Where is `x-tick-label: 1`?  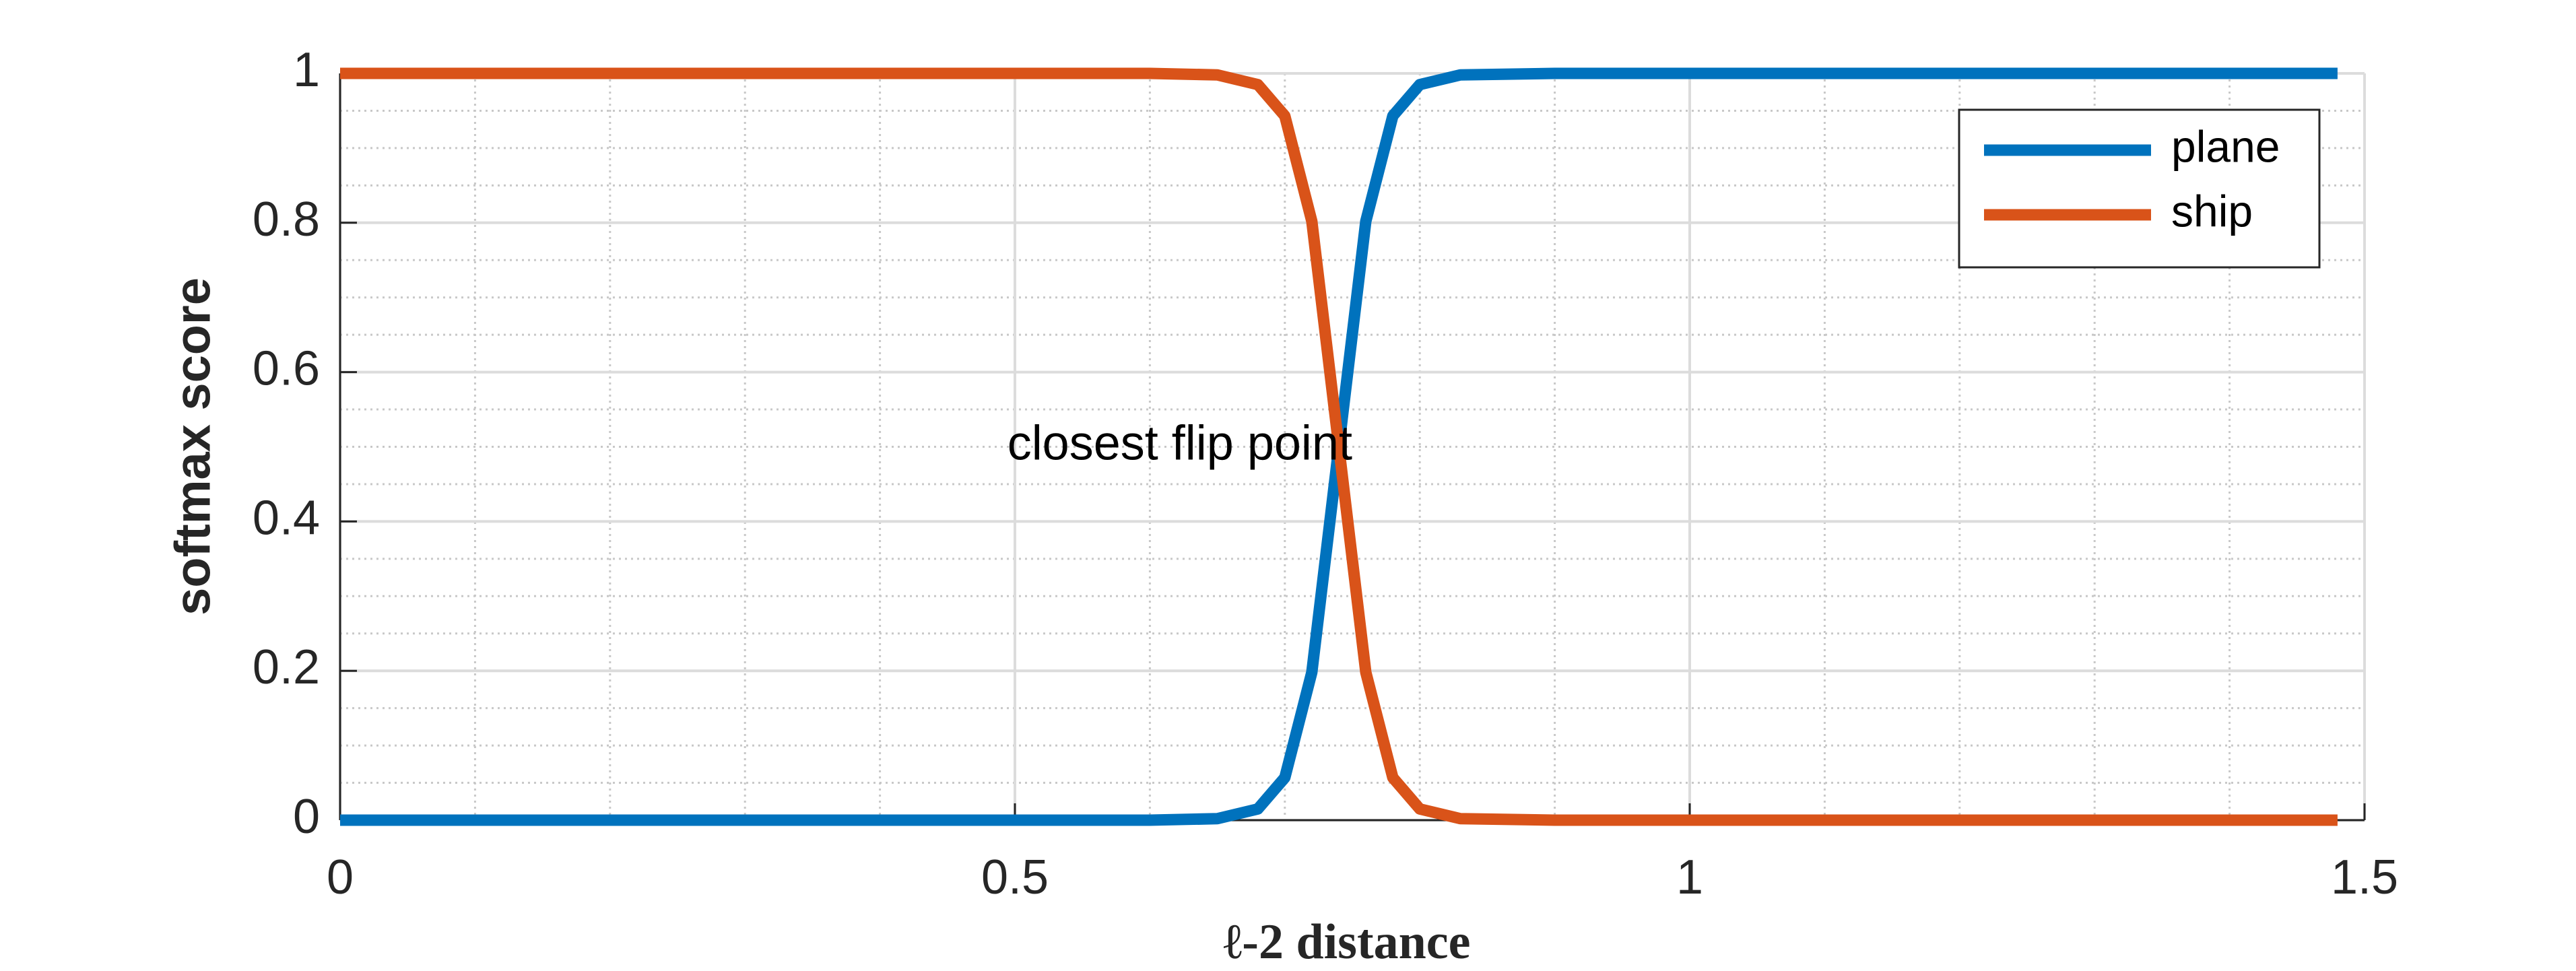 x-tick-label: 1 is located at coordinates (1689, 877).